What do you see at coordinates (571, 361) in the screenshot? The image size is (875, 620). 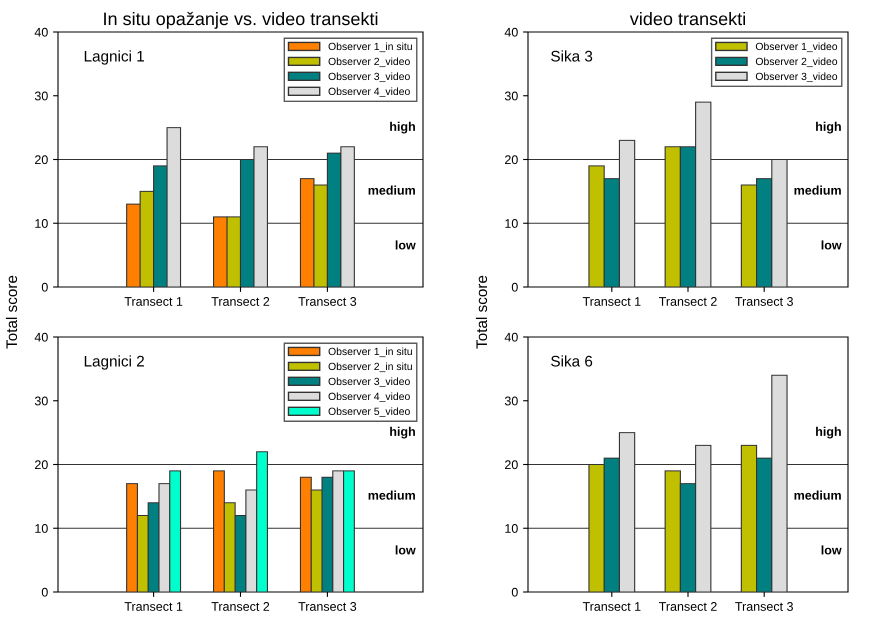 I see `text: Sika 6` at bounding box center [571, 361].